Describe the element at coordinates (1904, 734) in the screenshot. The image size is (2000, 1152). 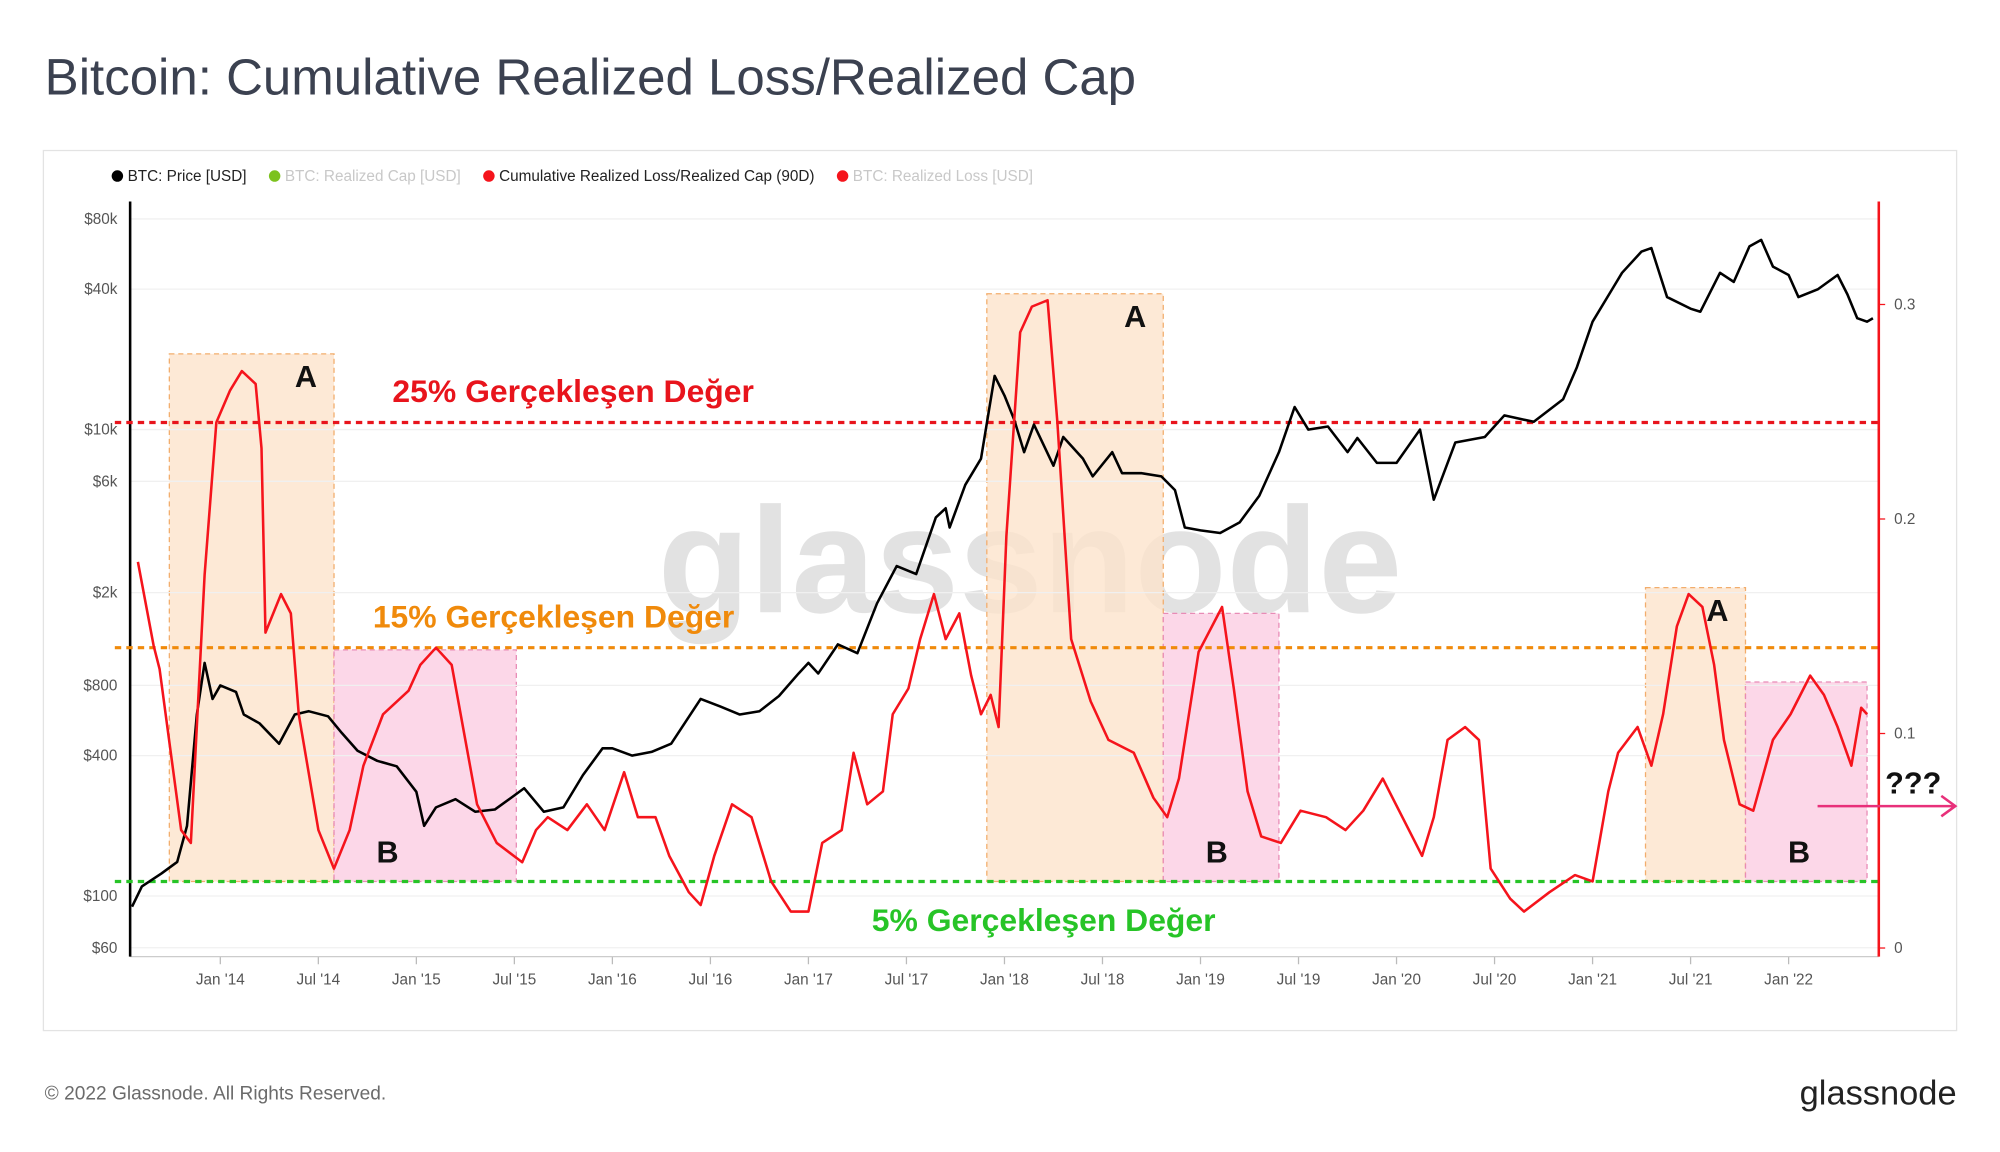
I see `y2-tick-label: 0.1` at that location.